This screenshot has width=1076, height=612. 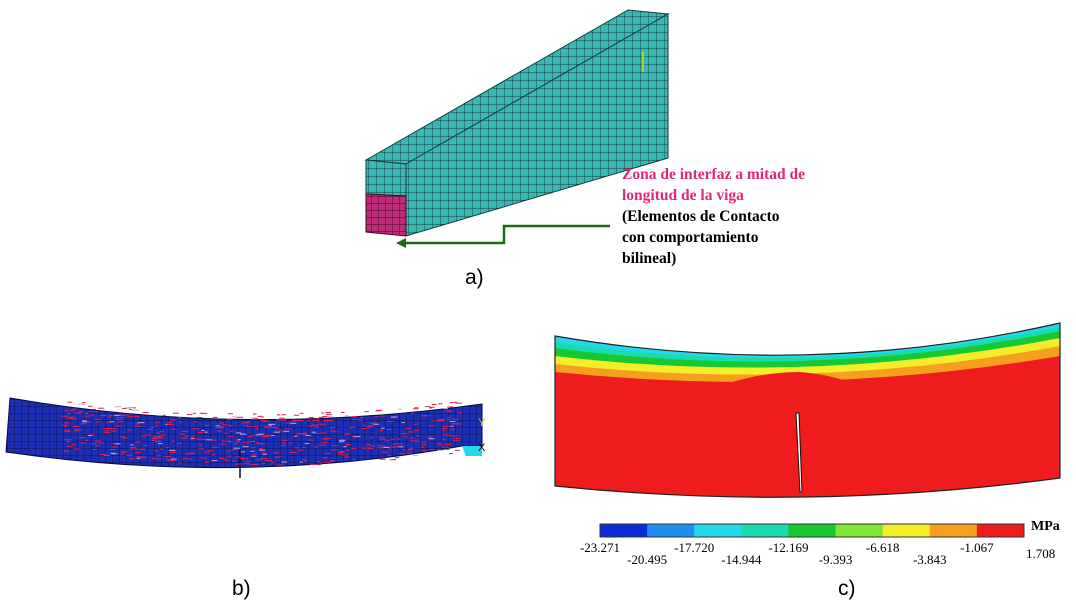 I want to click on caption-c: c), so click(x=847, y=588).